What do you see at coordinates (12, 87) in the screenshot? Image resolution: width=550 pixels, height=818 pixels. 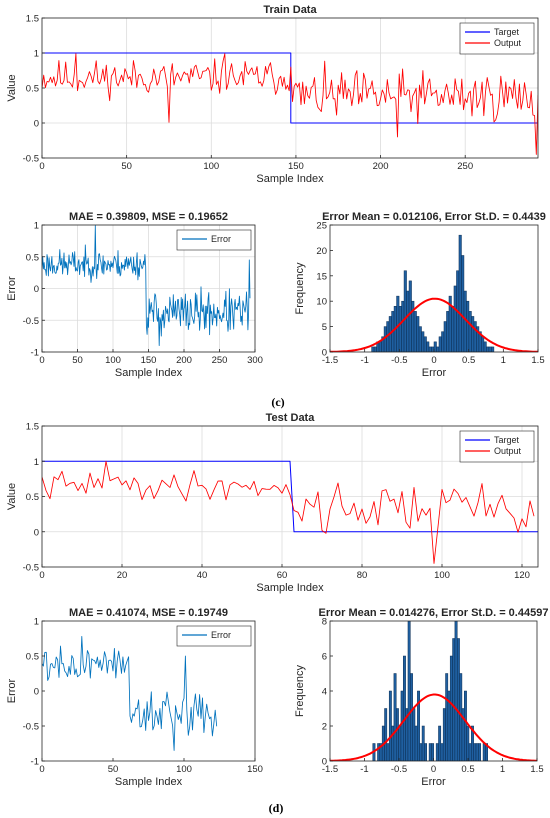 I see `y-axis-label: Value` at bounding box center [12, 87].